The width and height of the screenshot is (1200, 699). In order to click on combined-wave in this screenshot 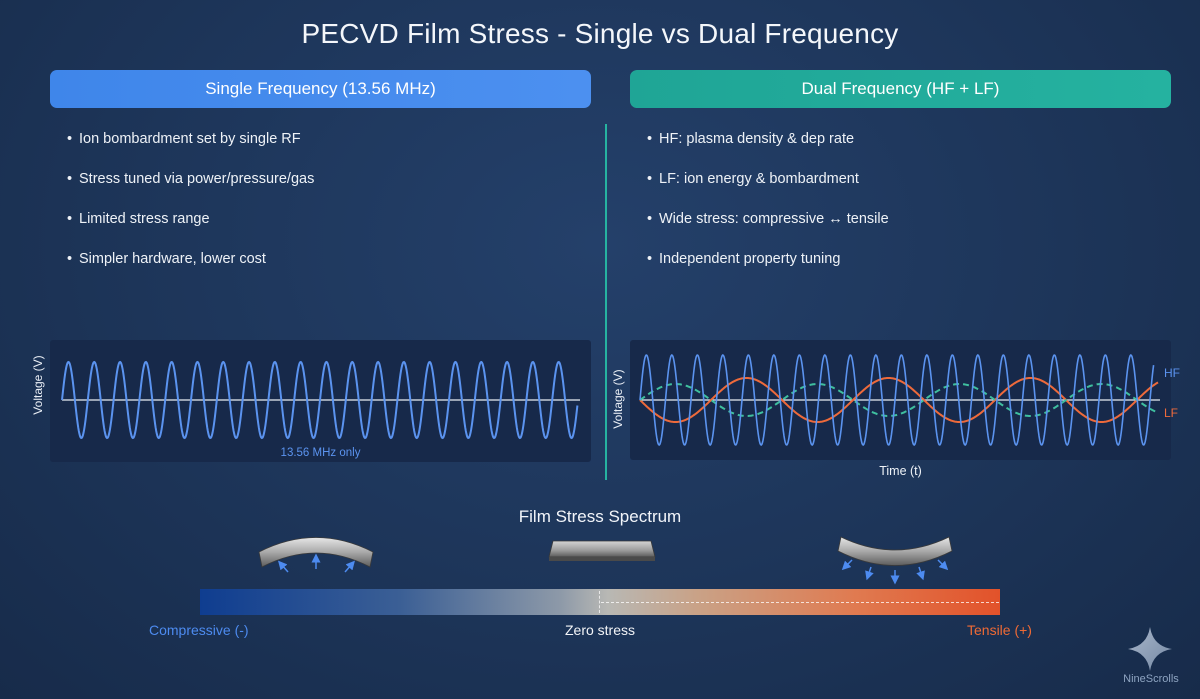, I will do `click(899, 400)`.